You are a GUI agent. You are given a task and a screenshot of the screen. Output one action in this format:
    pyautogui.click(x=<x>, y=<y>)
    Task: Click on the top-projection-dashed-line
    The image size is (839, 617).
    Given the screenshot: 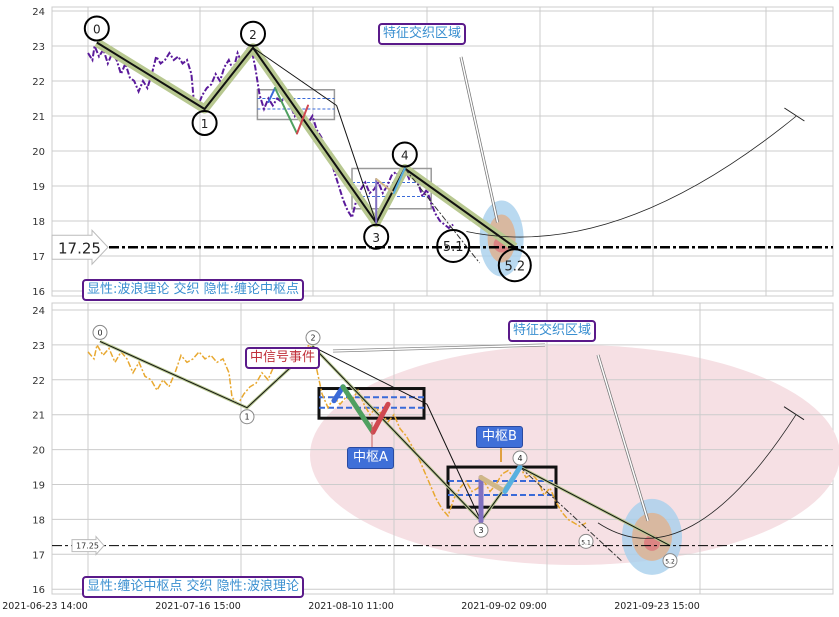 What is the action you would take?
    pyautogui.click(x=442, y=216)
    